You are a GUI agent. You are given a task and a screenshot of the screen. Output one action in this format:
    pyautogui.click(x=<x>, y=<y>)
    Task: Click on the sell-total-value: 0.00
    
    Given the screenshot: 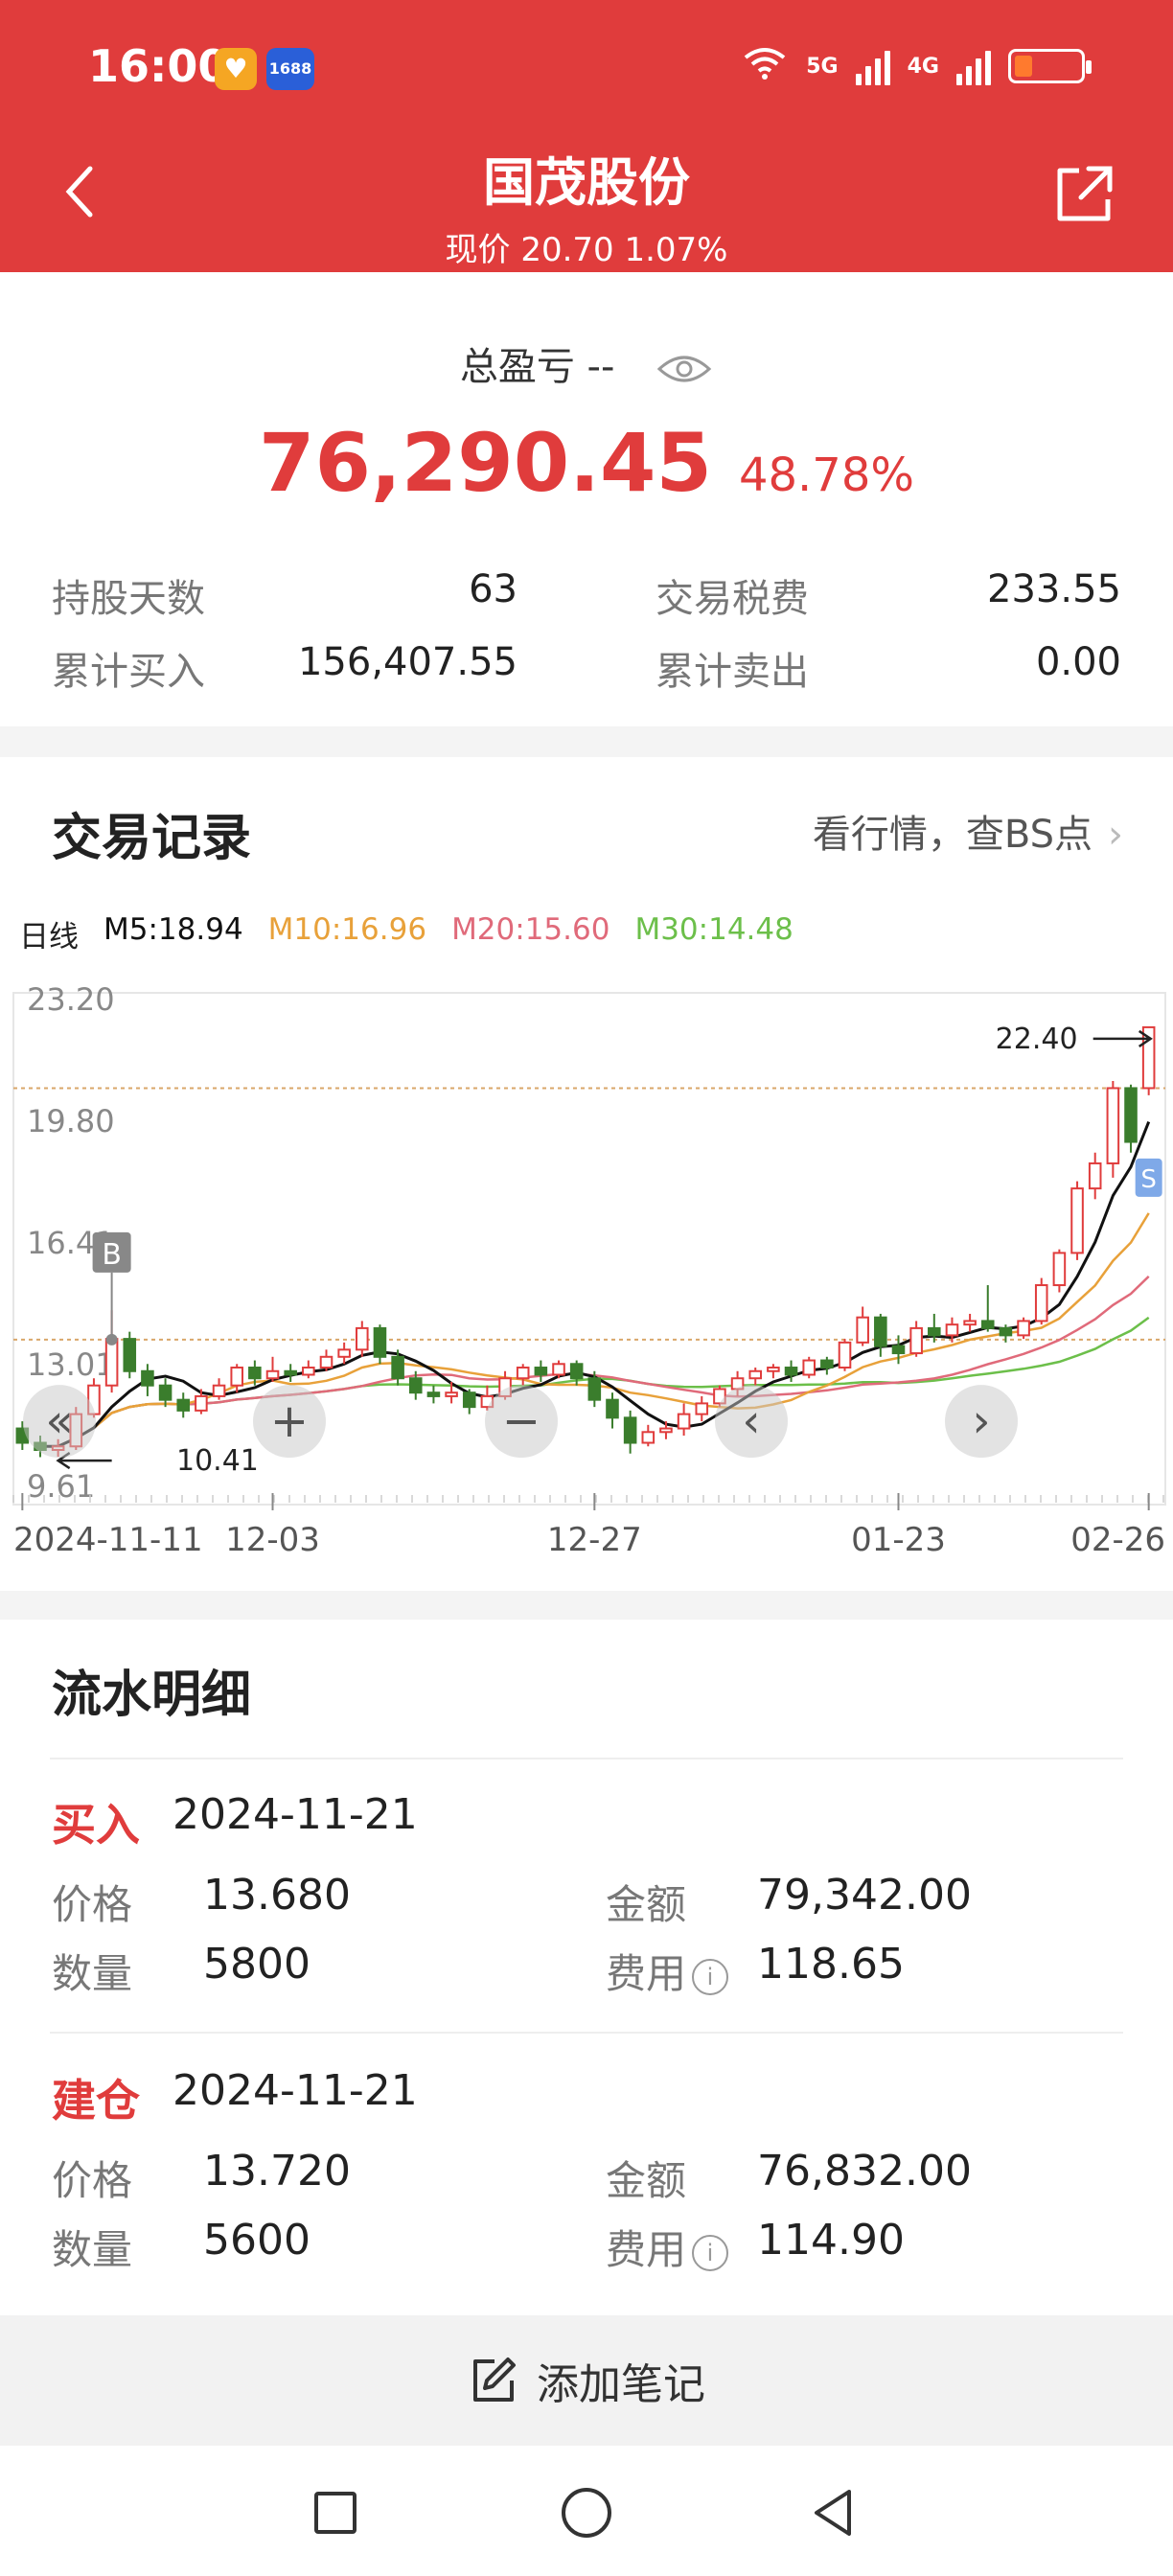 What is the action you would take?
    pyautogui.click(x=1078, y=662)
    